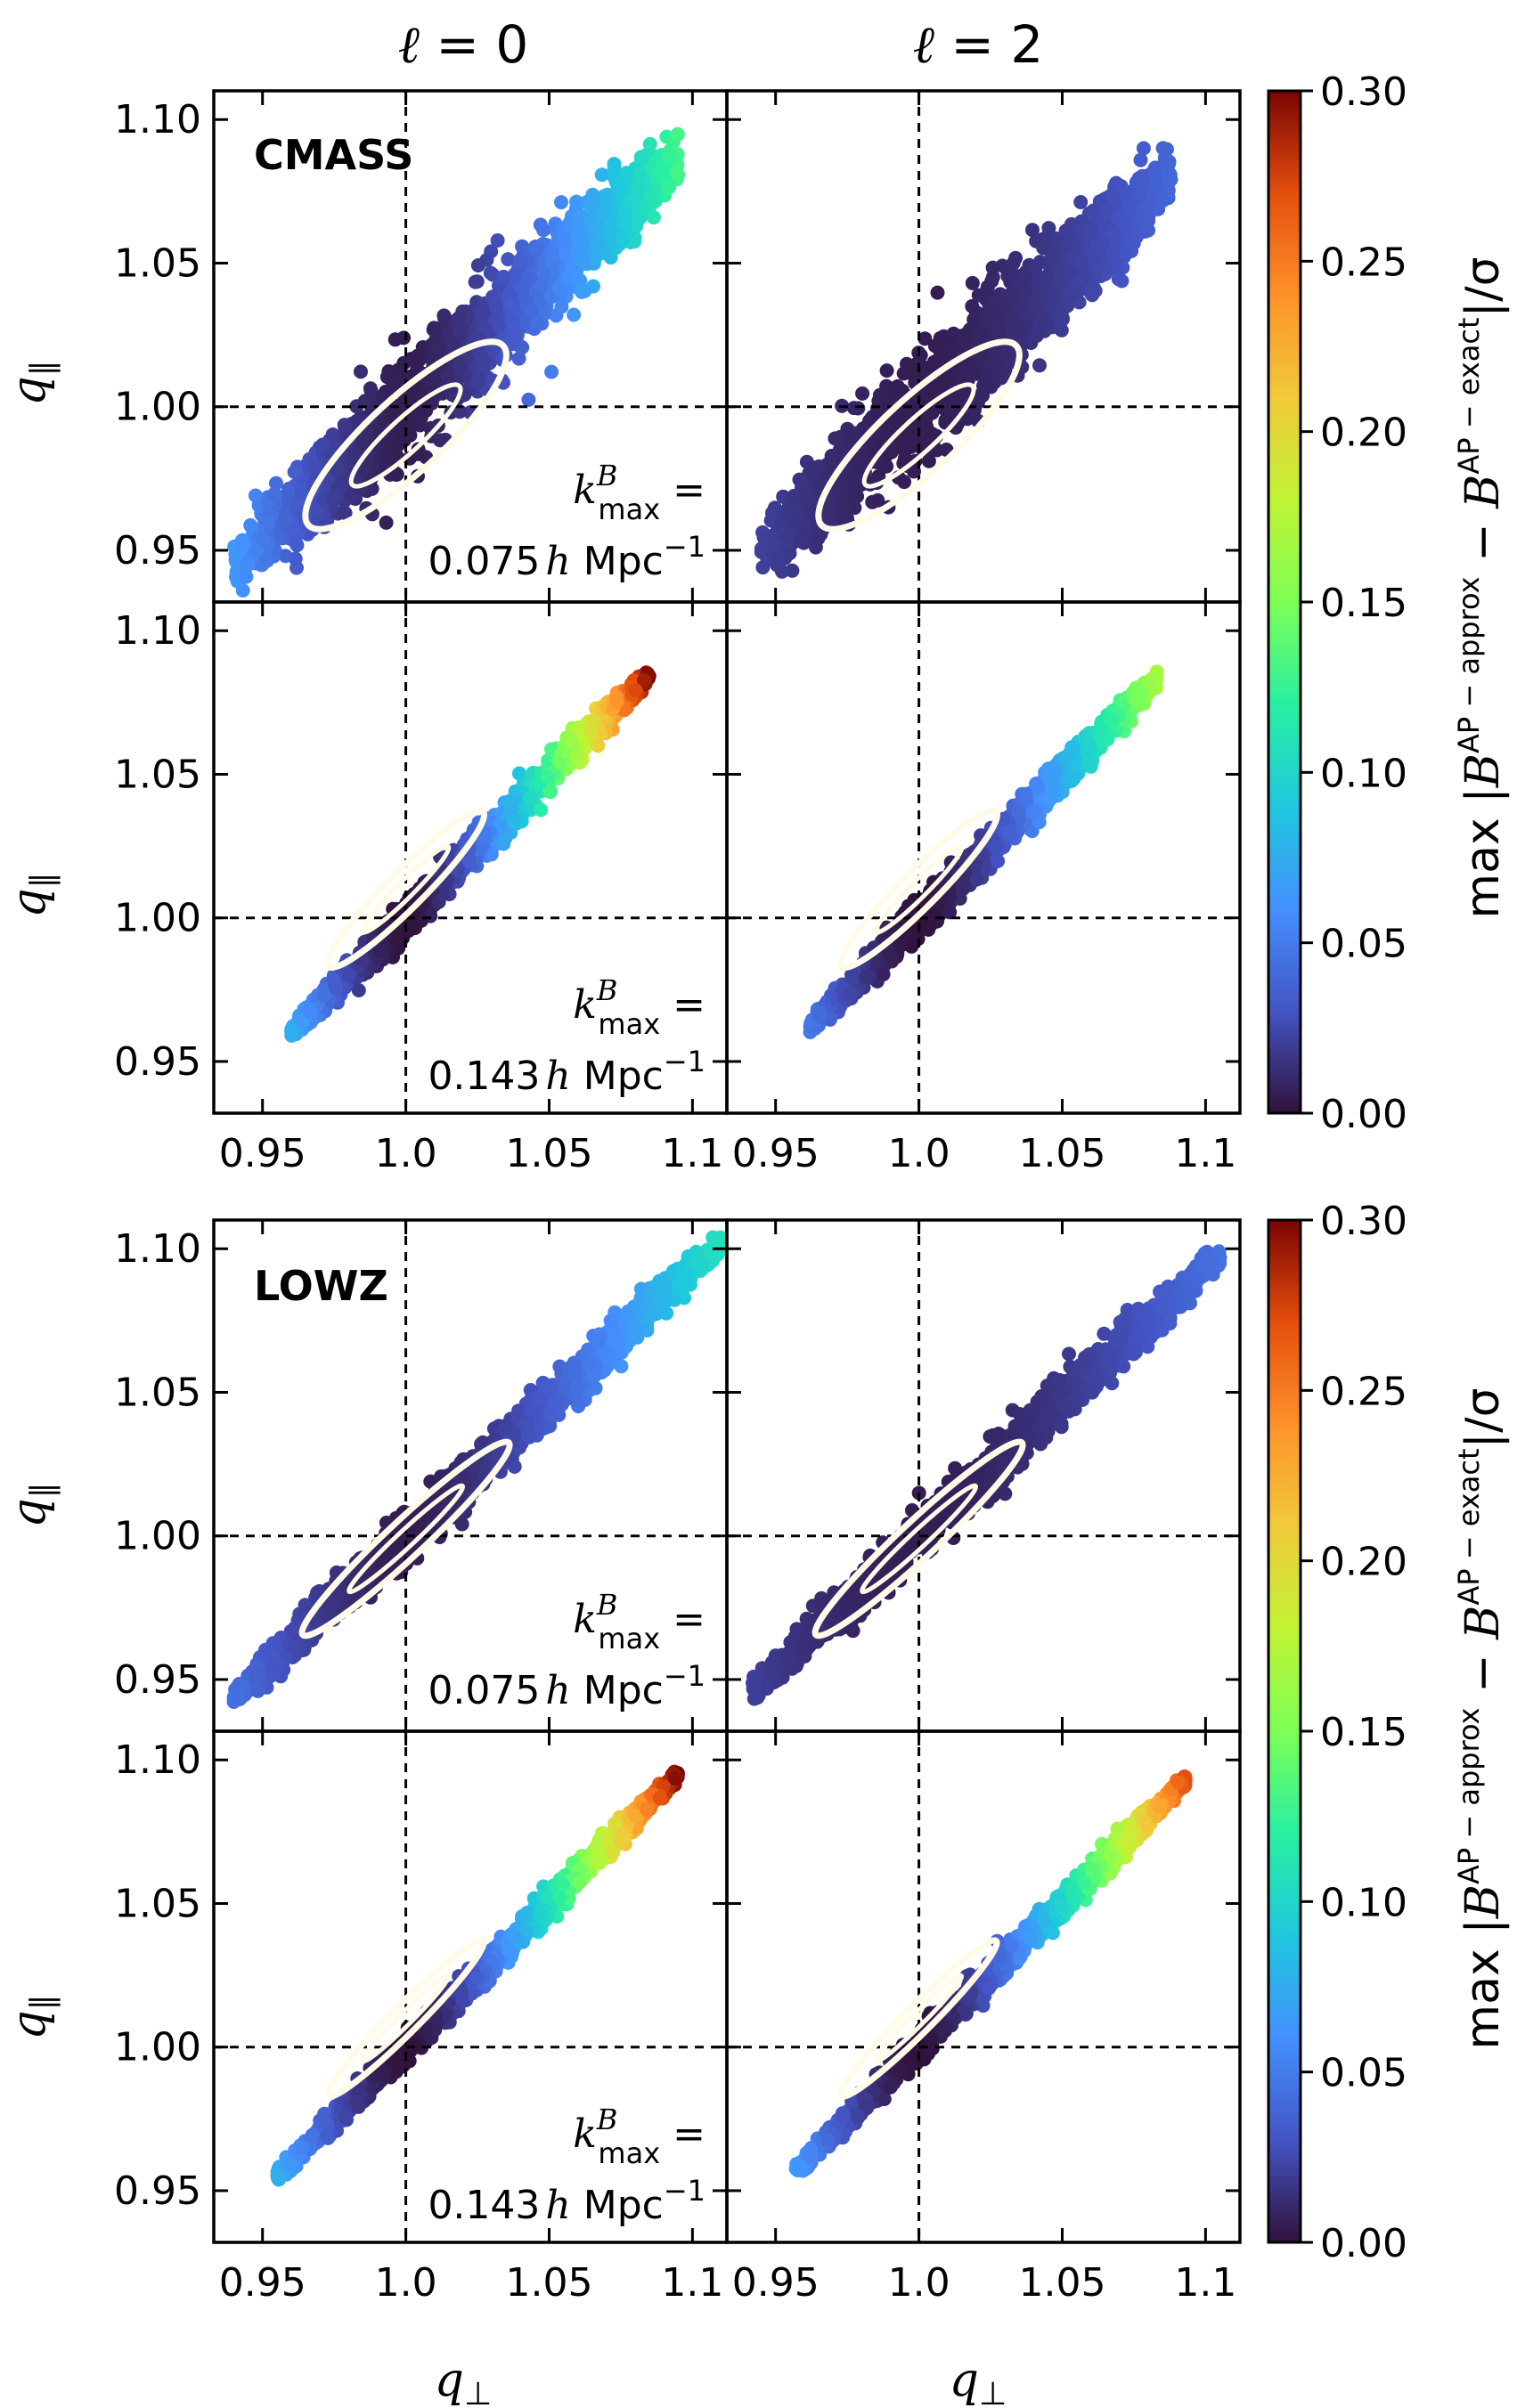 The height and width of the screenshot is (2408, 1525). I want to click on scatter-panel-cmass-k0.075-ell2, so click(983, 347).